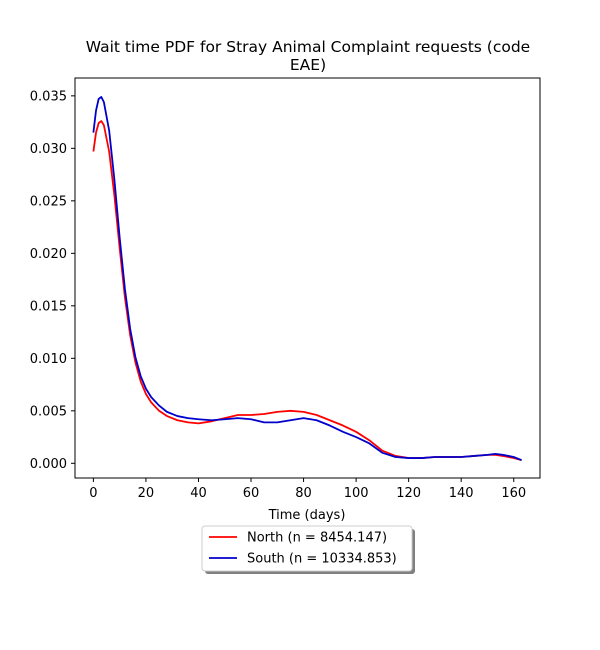 This screenshot has height=650, width=600. I want to click on y-tick-label: 0.015, so click(48, 306).